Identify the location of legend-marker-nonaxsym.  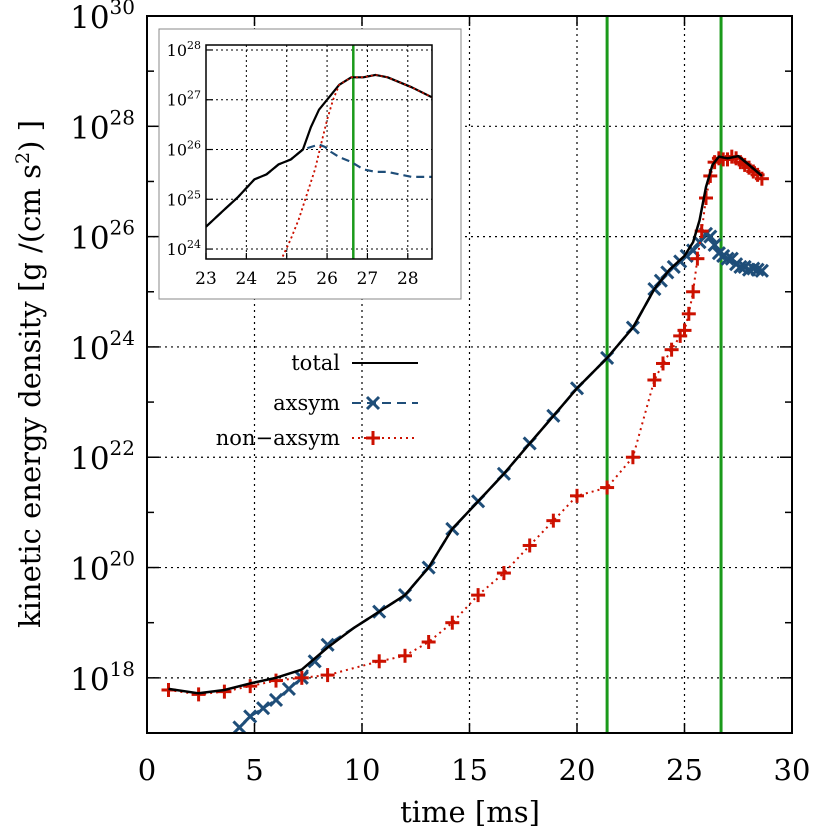
(373, 438).